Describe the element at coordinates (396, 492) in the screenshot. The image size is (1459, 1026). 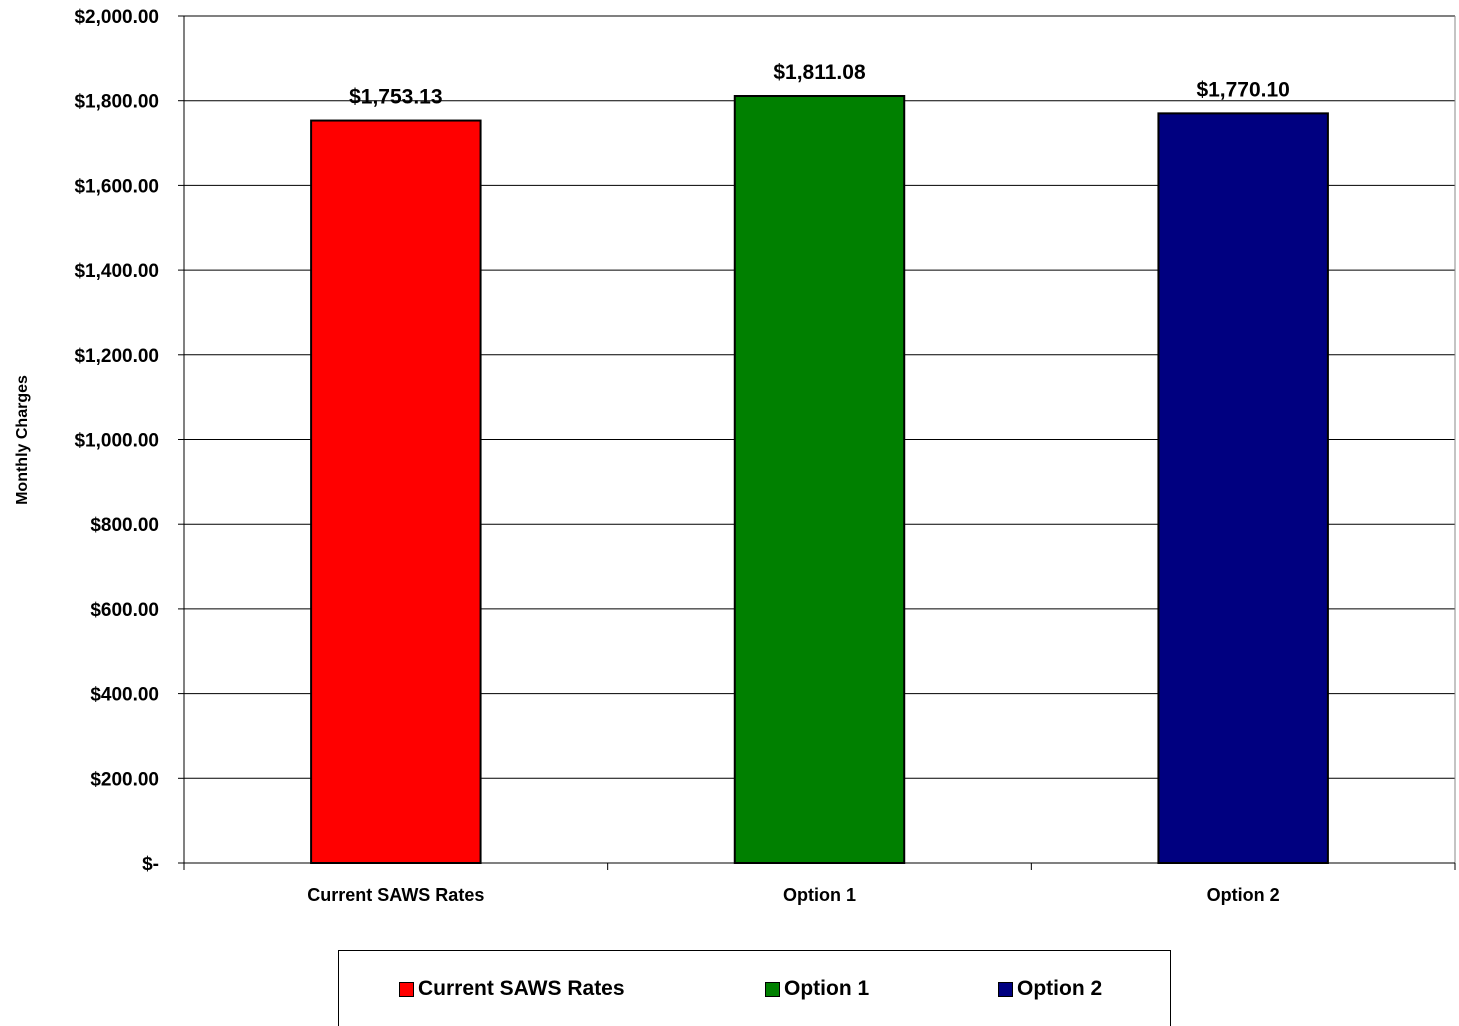
I see `bar-current-saws-rates` at that location.